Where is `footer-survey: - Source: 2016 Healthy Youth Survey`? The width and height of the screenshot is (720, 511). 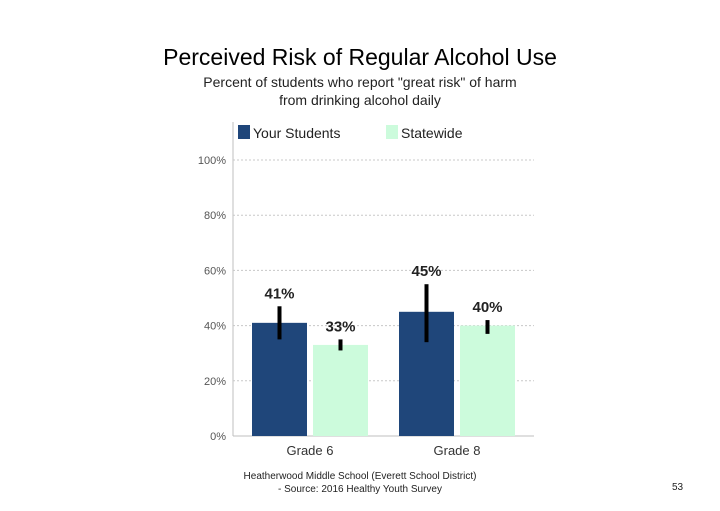
footer-survey: - Source: 2016 Healthy Youth Survey is located at coordinates (360, 489).